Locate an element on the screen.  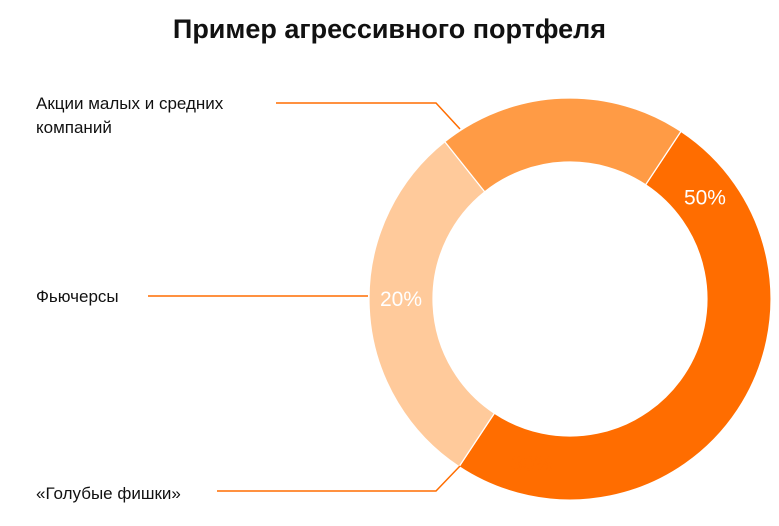
legend-label-line: компаний is located at coordinates (74, 127).